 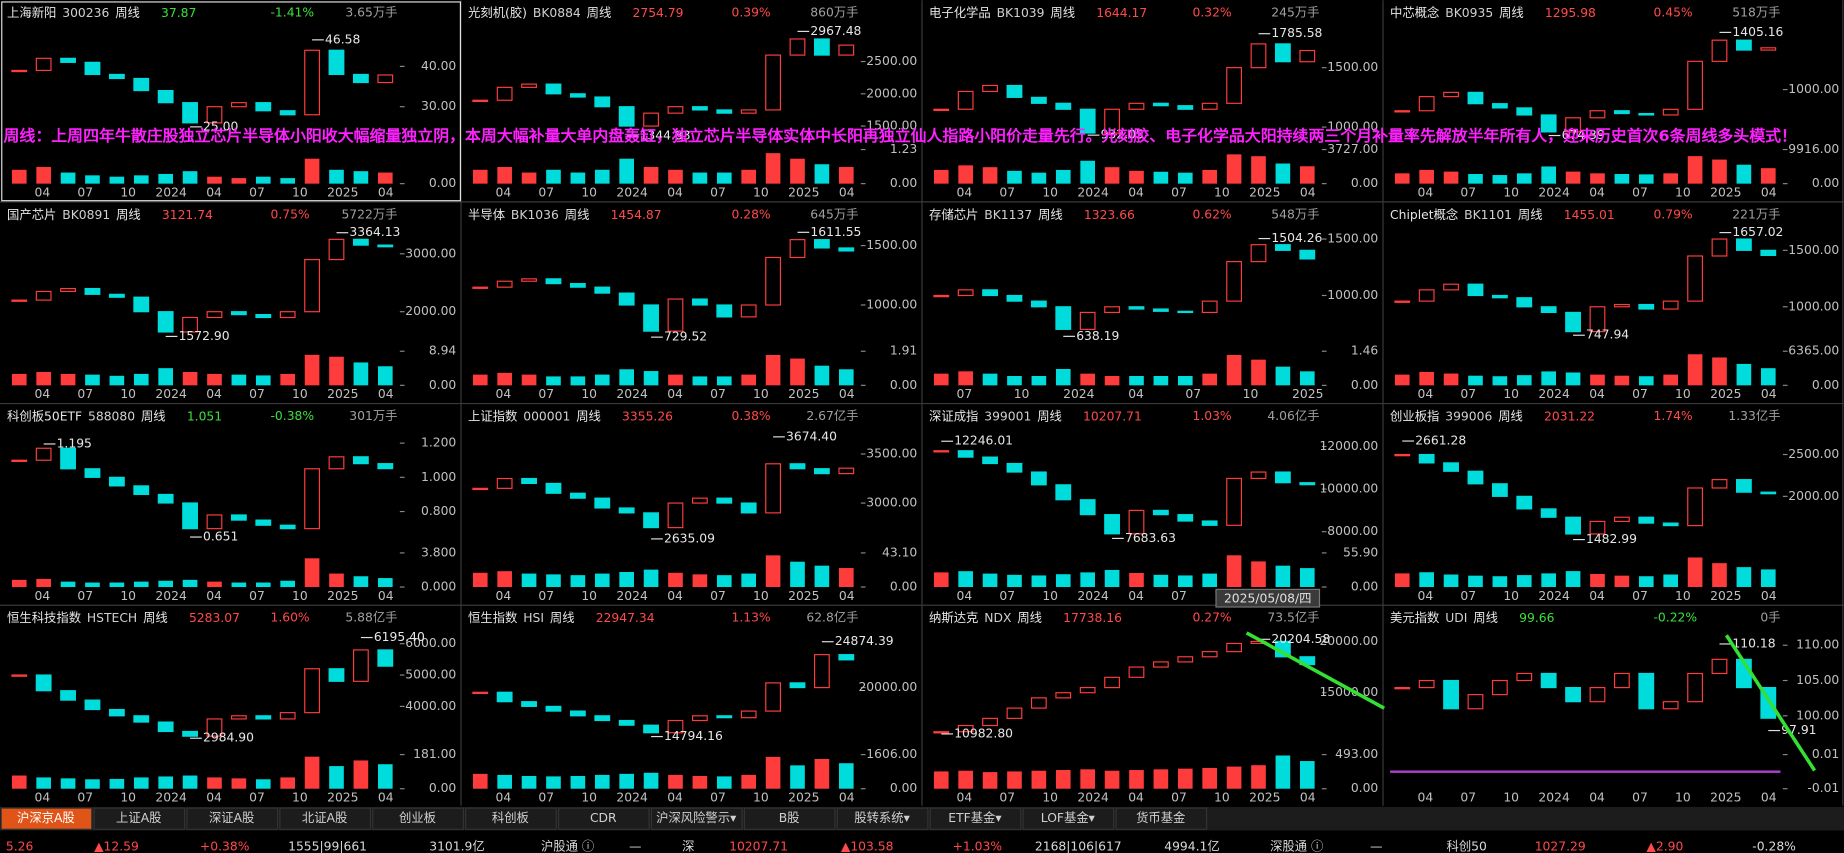 What do you see at coordinates (693, 736) in the screenshot?
I see `low-label: 14794.16` at bounding box center [693, 736].